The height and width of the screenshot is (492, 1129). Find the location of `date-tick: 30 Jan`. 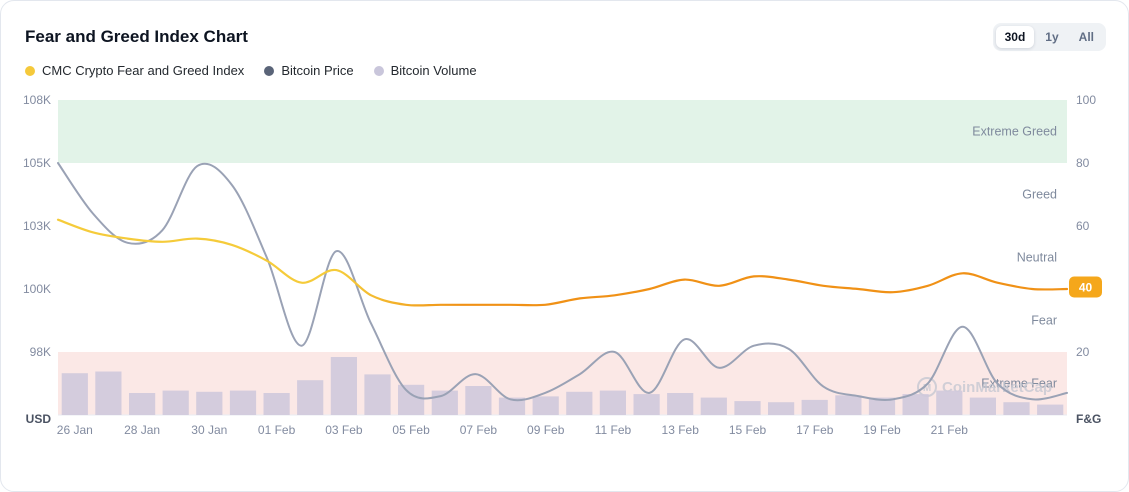

date-tick: 30 Jan is located at coordinates (209, 430).